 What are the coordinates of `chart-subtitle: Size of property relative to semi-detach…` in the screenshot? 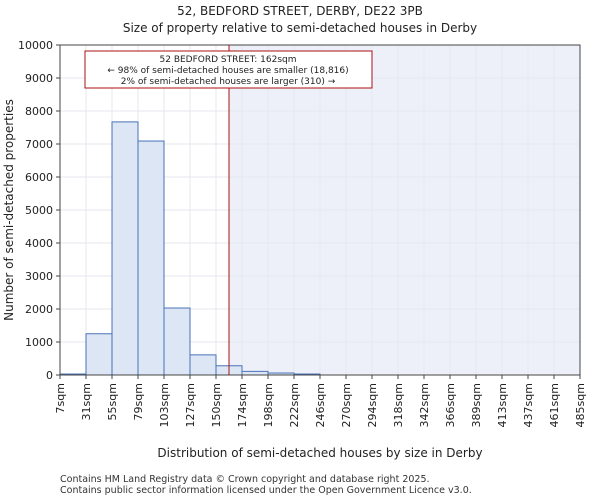 It's located at (300, 28).